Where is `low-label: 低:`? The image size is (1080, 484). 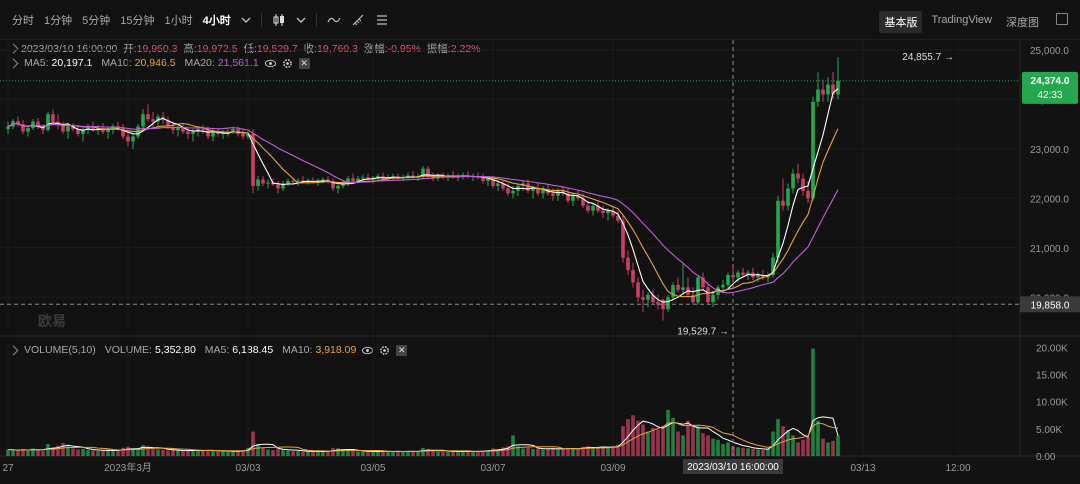
low-label: 低: is located at coordinates (250, 49).